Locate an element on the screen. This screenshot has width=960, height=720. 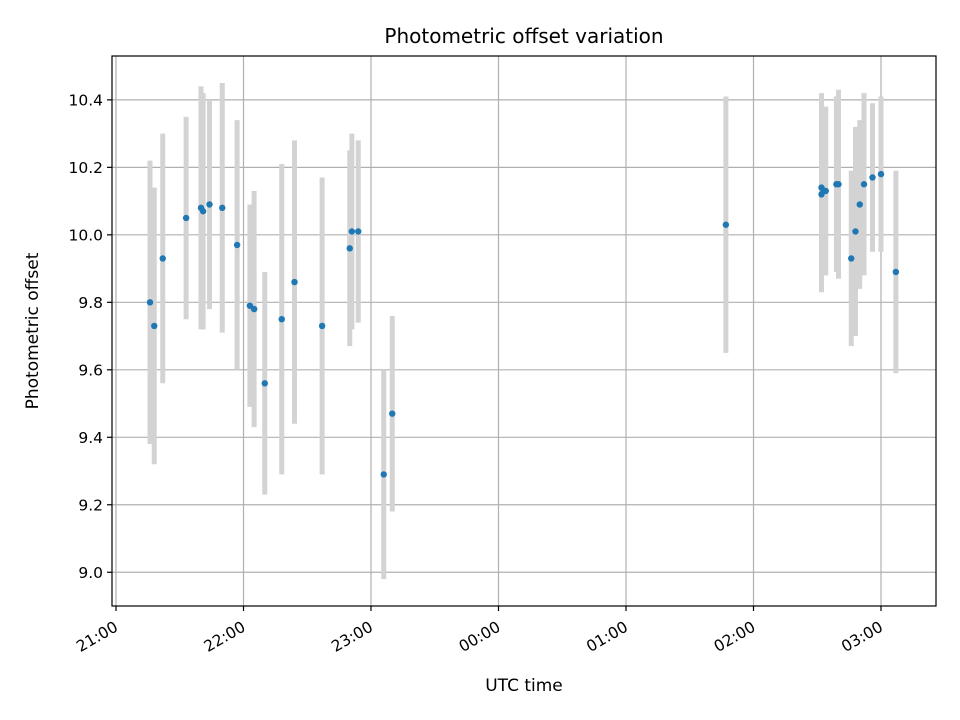
y-tick-label: 10.0 is located at coordinates (85, 235).